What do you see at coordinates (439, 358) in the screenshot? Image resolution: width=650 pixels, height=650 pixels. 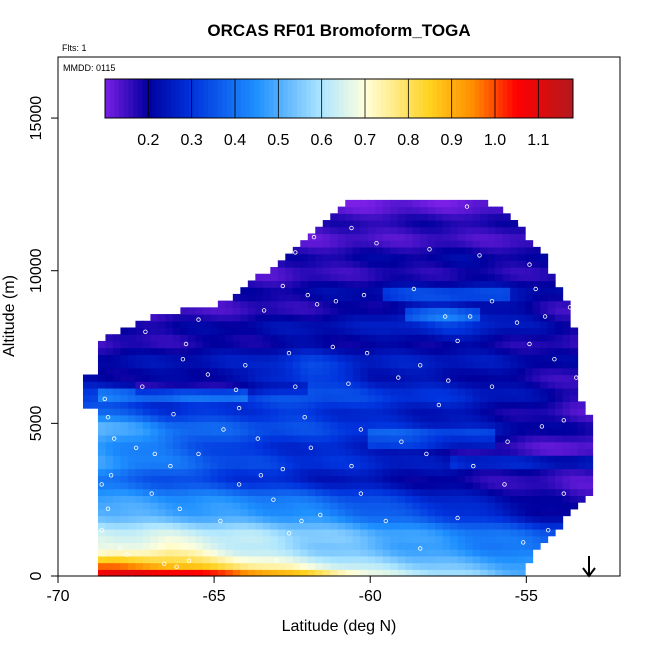 I see `heatmap-cell-2087` at bounding box center [439, 358].